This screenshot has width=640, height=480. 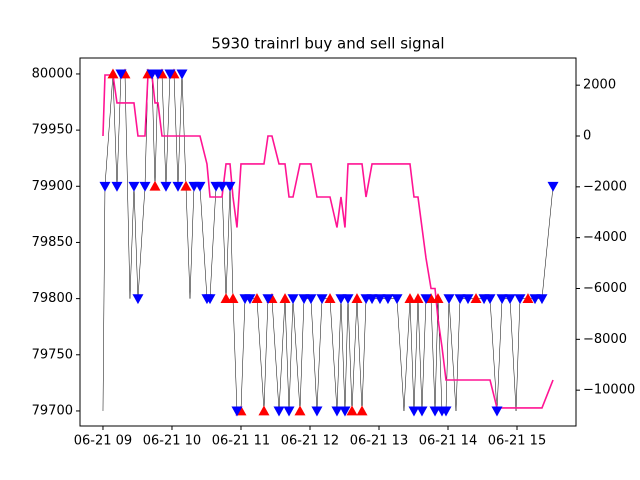 I want to click on x-tick-label: 06-21 10, so click(x=172, y=441).